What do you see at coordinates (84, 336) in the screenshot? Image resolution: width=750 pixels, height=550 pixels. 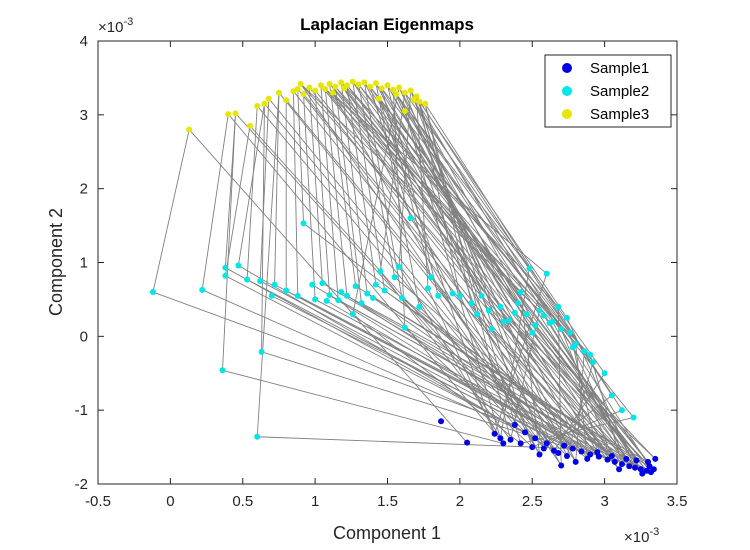 I see `y-tick-label: 0` at bounding box center [84, 336].